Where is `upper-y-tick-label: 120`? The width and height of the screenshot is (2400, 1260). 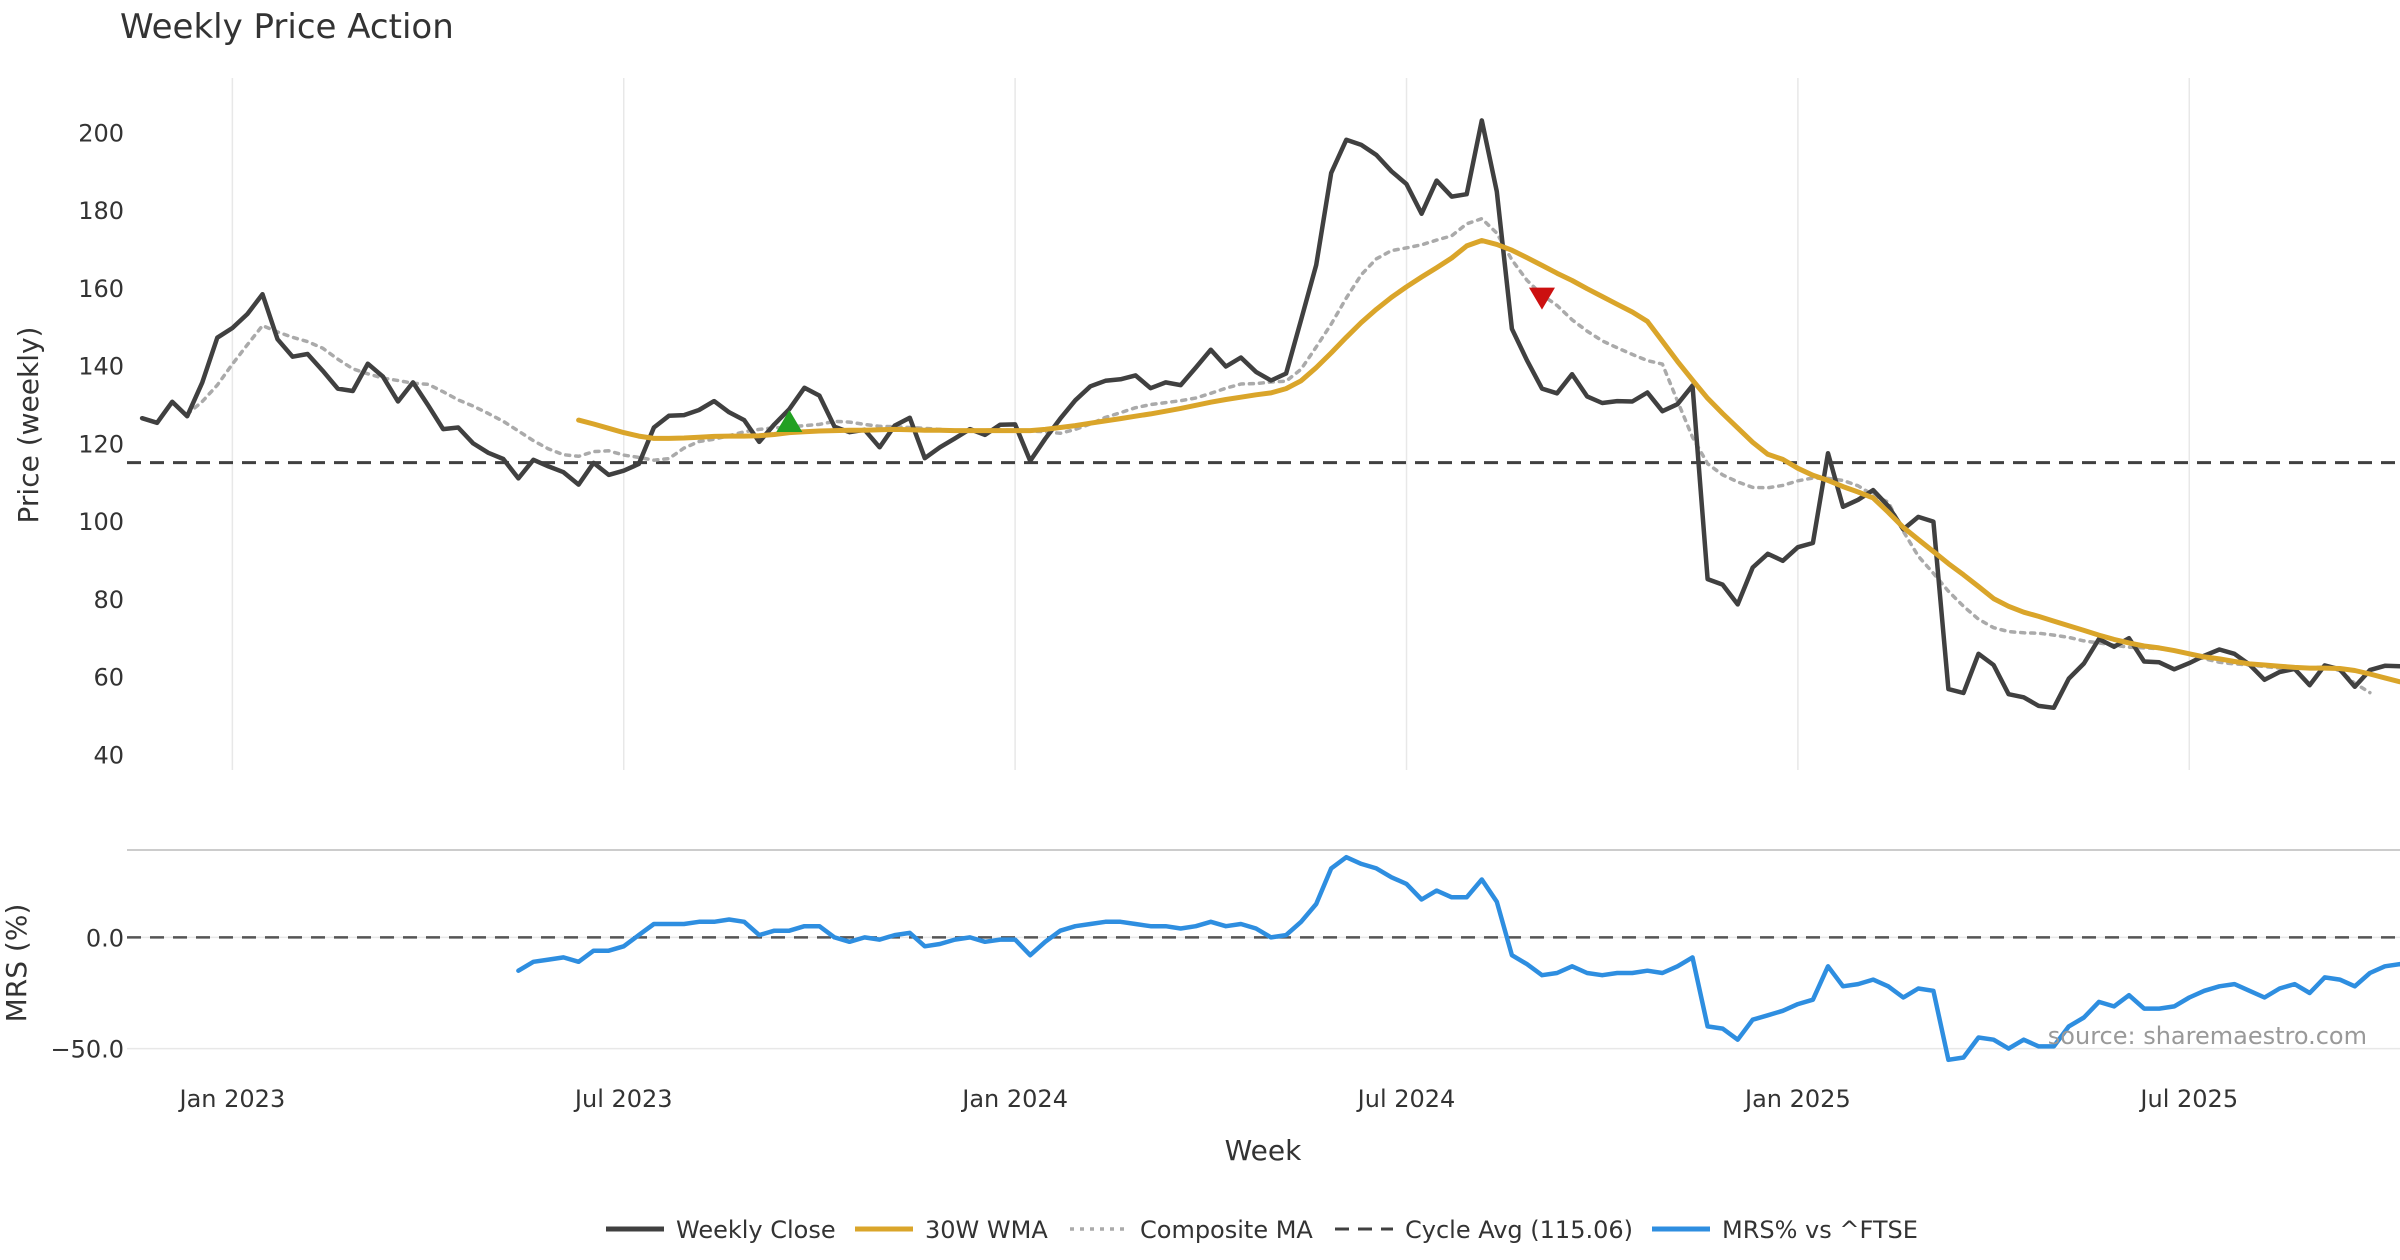 upper-y-tick-label: 120 is located at coordinates (101, 444).